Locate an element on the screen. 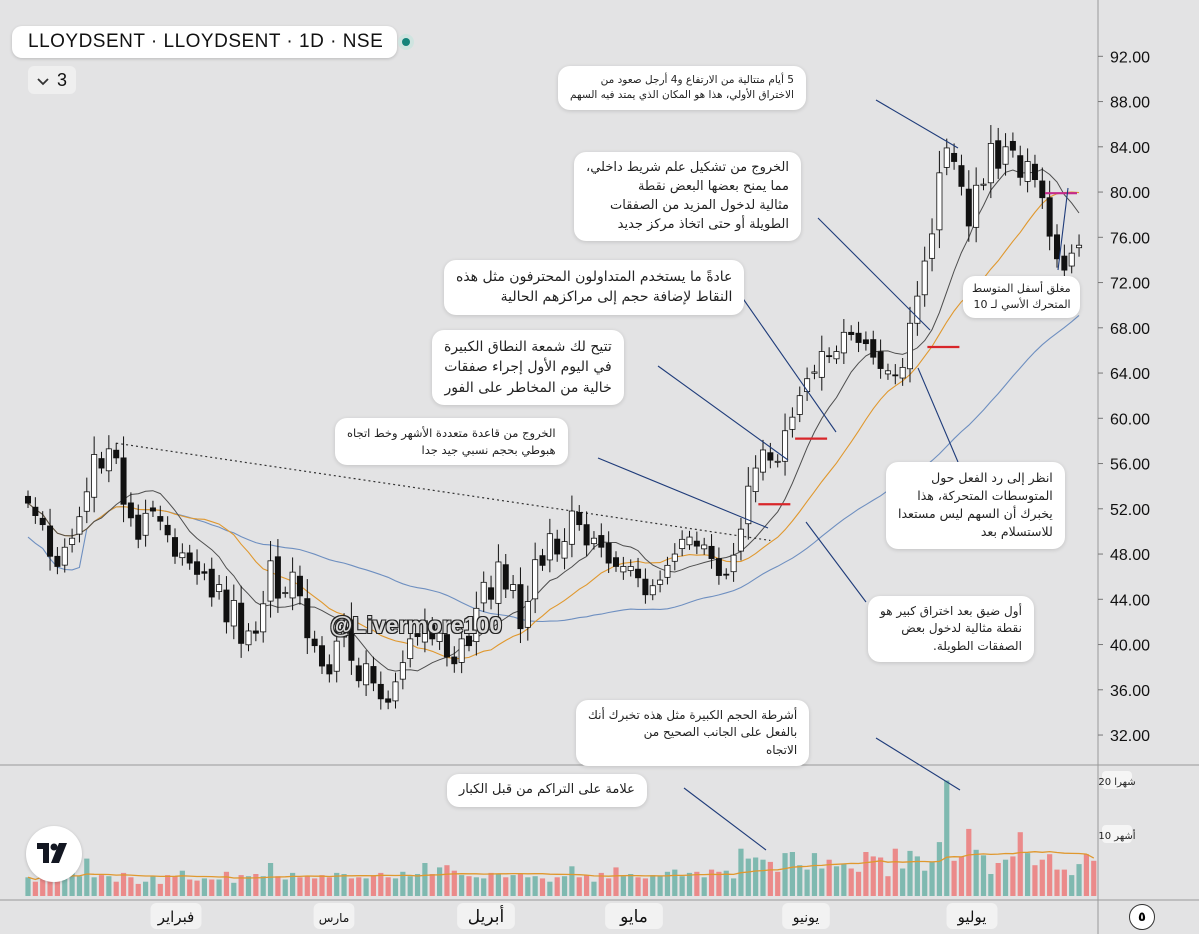 Image resolution: width=1199 pixels, height=934 pixels. price-tick-label: 84.00 is located at coordinates (1130, 148).